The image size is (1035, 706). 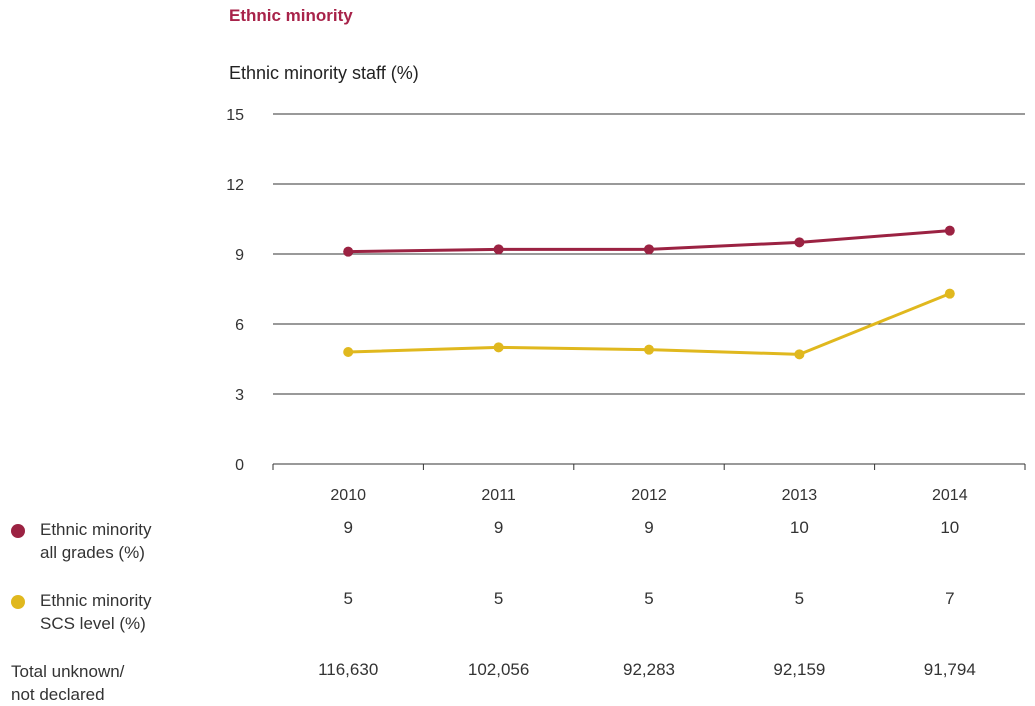 What do you see at coordinates (649, 669) in the screenshot?
I see `table-cell: 92,283` at bounding box center [649, 669].